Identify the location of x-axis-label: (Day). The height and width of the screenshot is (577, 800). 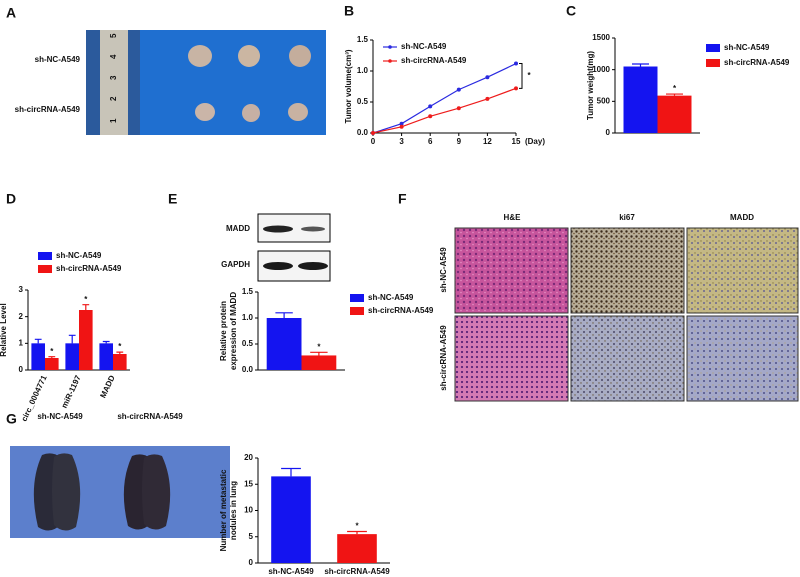
(535, 141).